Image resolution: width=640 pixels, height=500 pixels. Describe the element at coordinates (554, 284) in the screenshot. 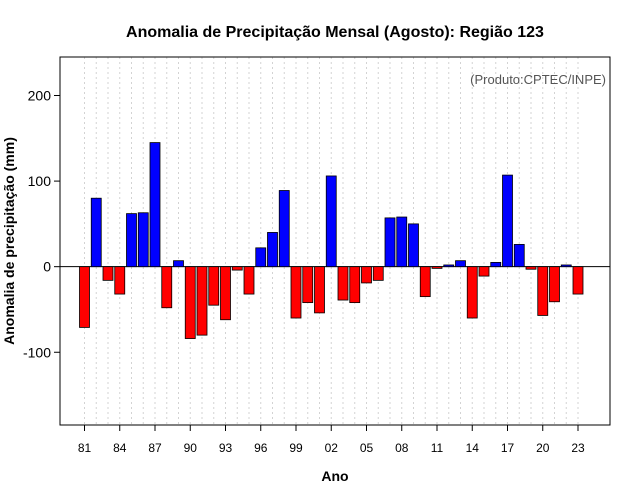

I see `bar-2021` at that location.